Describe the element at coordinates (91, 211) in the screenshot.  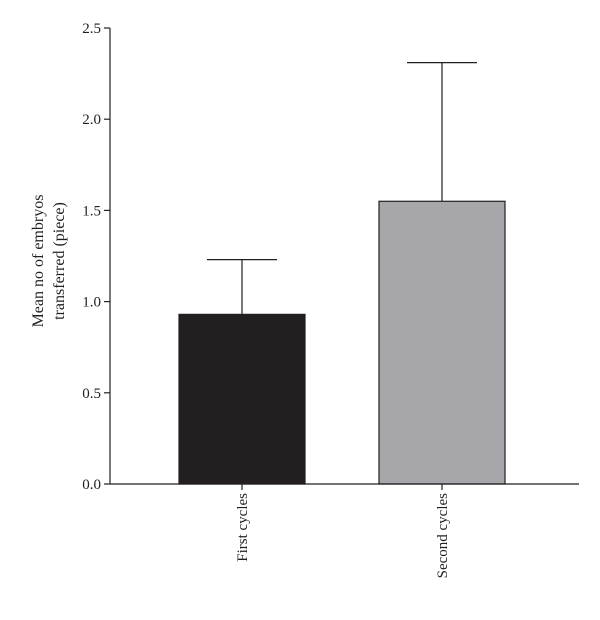
I see `y-tick-label-4: 1.5` at that location.